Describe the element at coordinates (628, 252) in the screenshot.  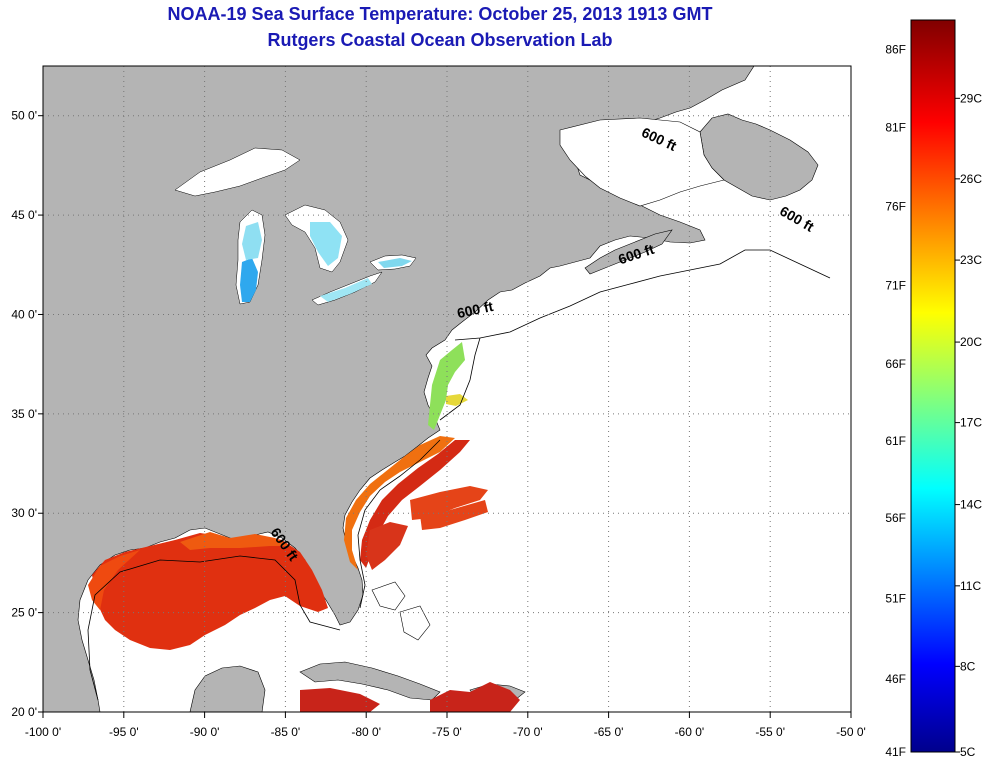
I see `land-nova-scotia` at that location.